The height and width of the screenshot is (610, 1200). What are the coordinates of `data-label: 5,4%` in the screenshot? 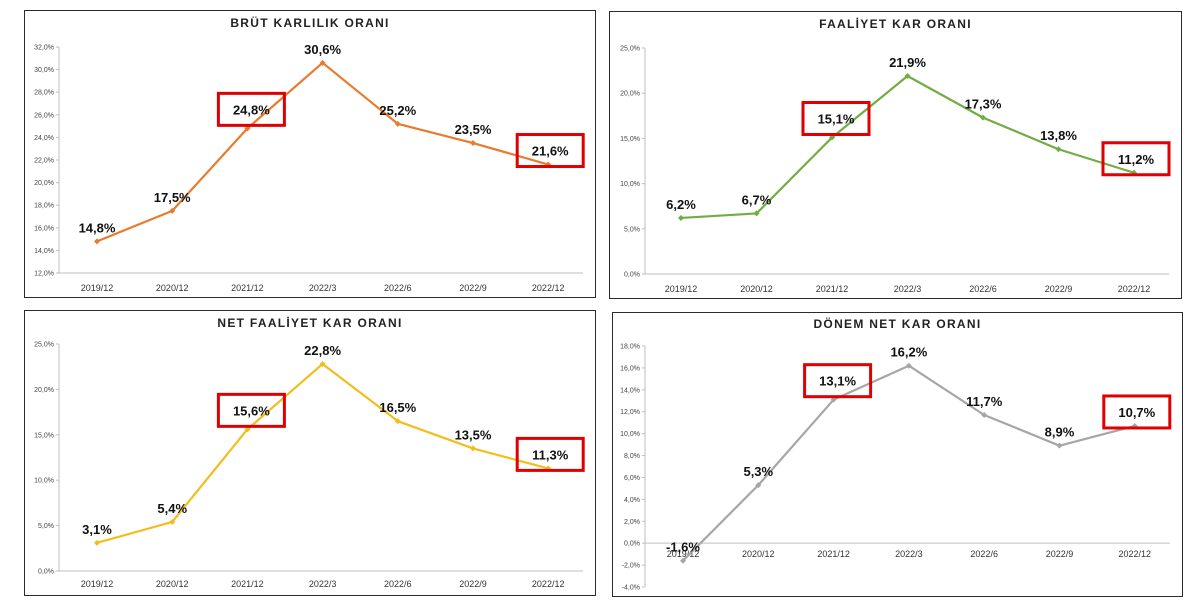 It's located at (172, 508).